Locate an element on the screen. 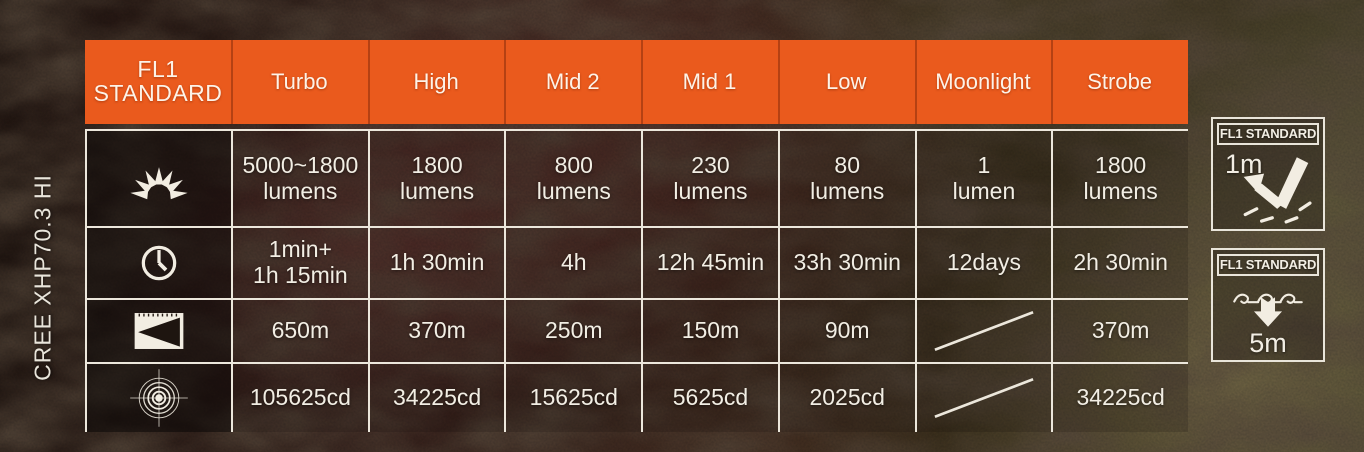 This screenshot has width=1364, height=452. mode-header-turbo: Turbo is located at coordinates (299, 82).